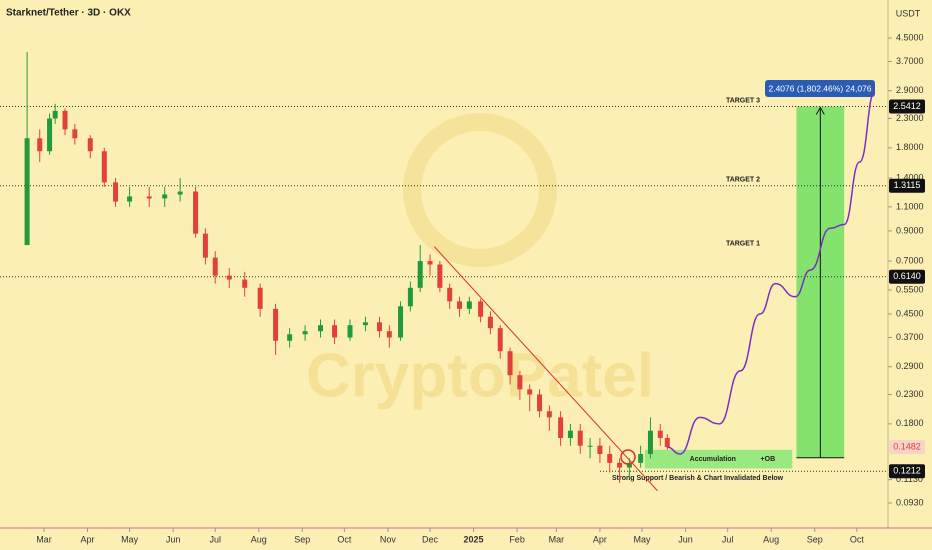 This screenshot has height=550, width=932. Describe the element at coordinates (743, 180) in the screenshot. I see `level-label: TARGET 2` at that location.